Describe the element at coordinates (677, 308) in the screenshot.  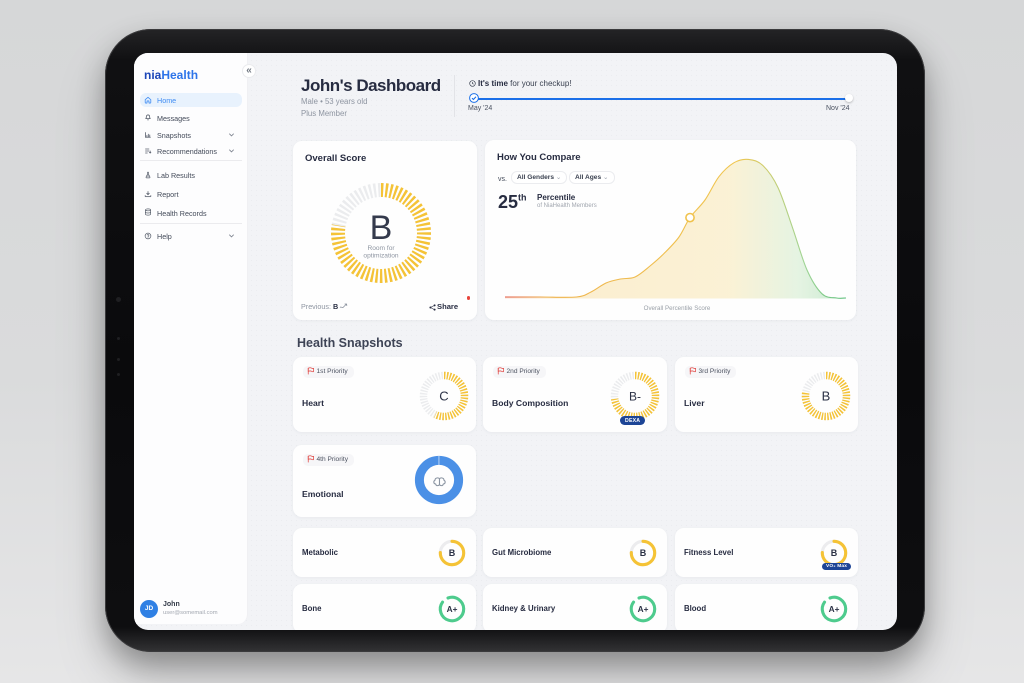
I see `svg-text: Overall Percentile Score` at that location.